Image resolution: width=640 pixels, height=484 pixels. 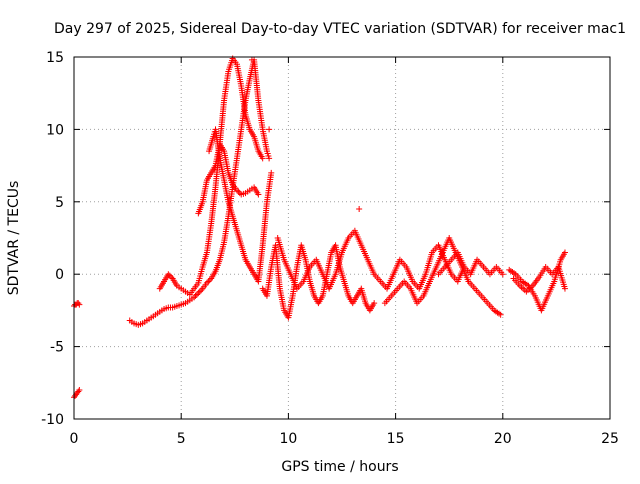 I want to click on y-tick-label: 5, so click(x=59, y=203).